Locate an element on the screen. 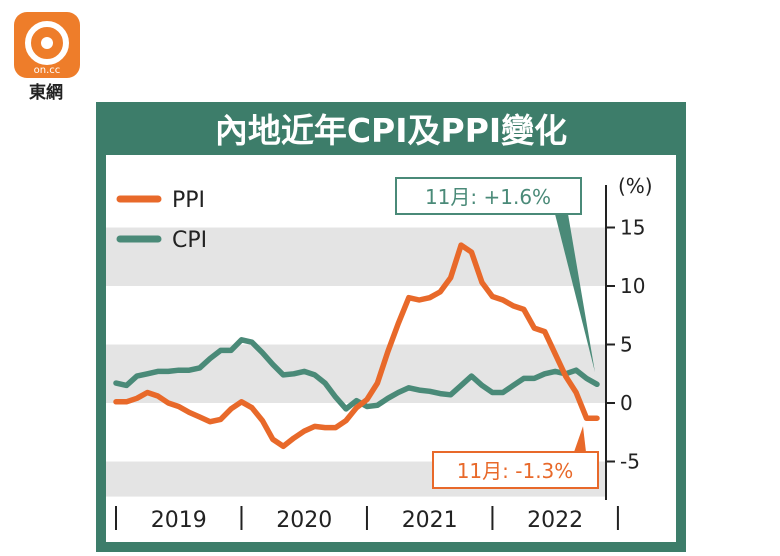 The height and width of the screenshot is (556, 780). y-tick-label: 0 is located at coordinates (626, 403).